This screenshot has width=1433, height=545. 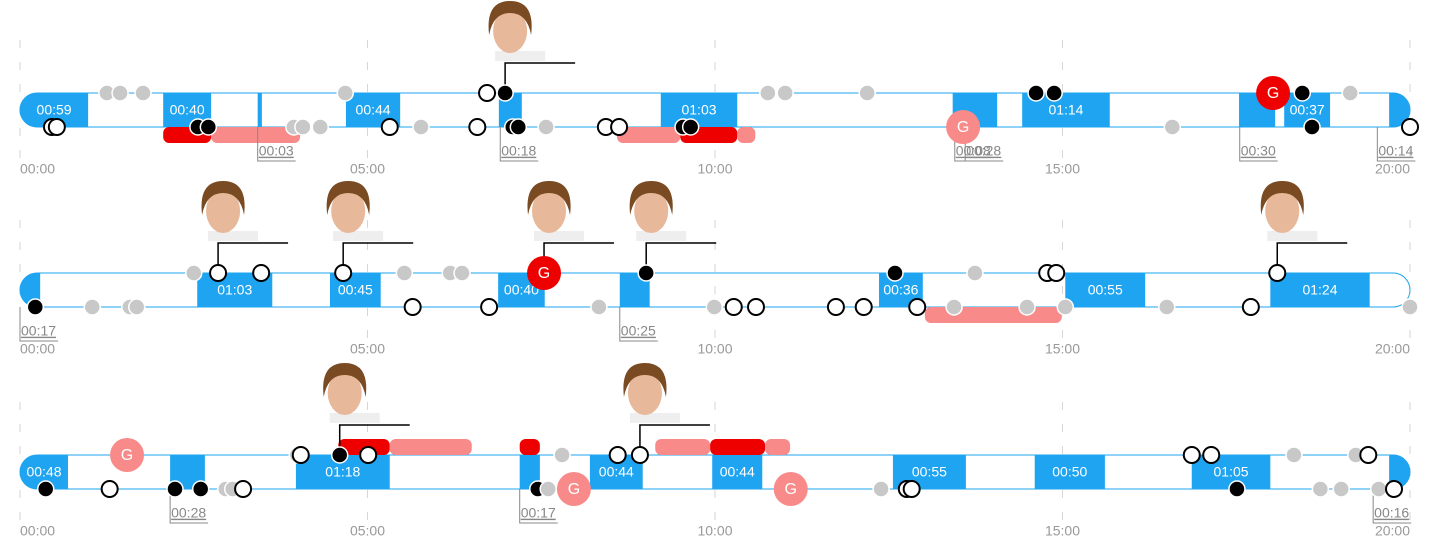 What do you see at coordinates (187, 110) in the screenshot?
I see `block-label: 00:40` at bounding box center [187, 110].